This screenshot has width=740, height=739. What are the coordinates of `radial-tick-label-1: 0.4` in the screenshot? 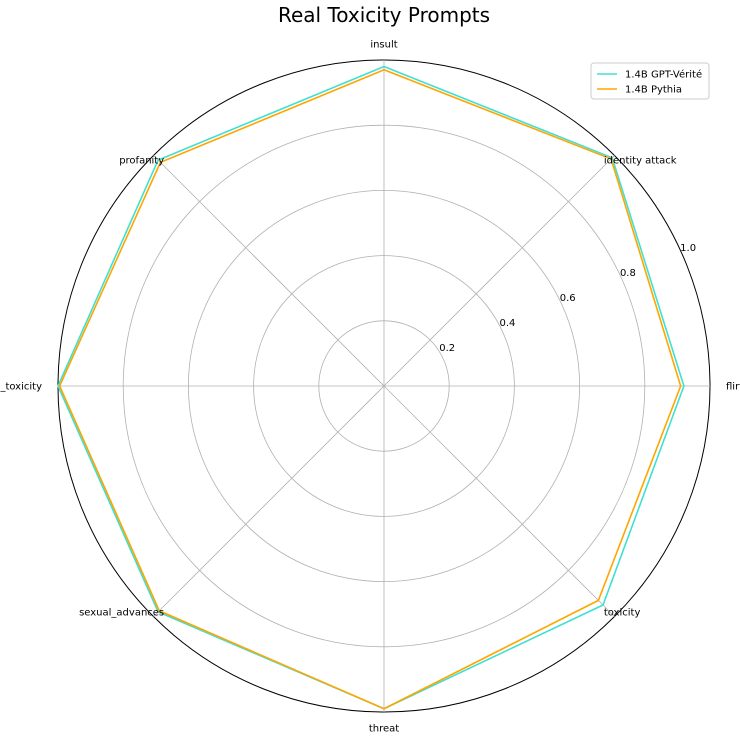 It's located at (507, 323).